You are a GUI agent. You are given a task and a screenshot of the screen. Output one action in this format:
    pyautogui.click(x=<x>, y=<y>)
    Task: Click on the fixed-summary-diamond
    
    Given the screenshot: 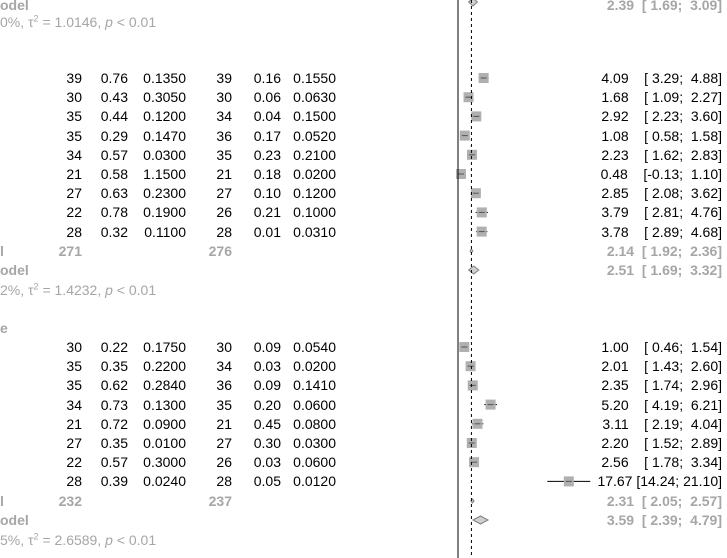 What is the action you would take?
    pyautogui.click(x=472, y=501)
    